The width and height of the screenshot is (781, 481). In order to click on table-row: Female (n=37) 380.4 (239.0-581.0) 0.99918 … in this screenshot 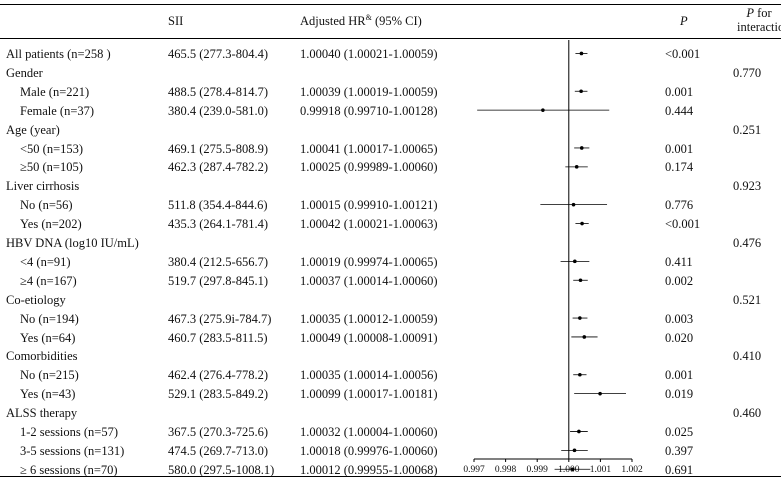, I will do `click(390, 111)`.